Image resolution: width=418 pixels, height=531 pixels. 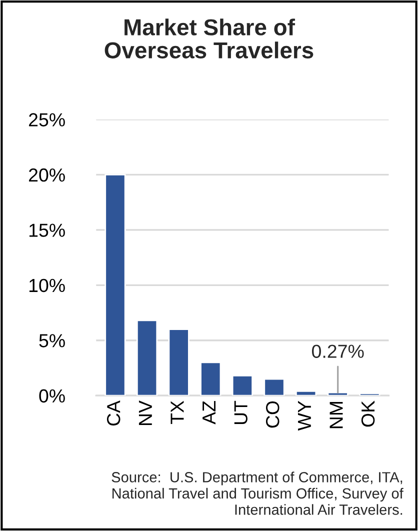 I want to click on x-tick-label: UT, so click(x=241, y=412).